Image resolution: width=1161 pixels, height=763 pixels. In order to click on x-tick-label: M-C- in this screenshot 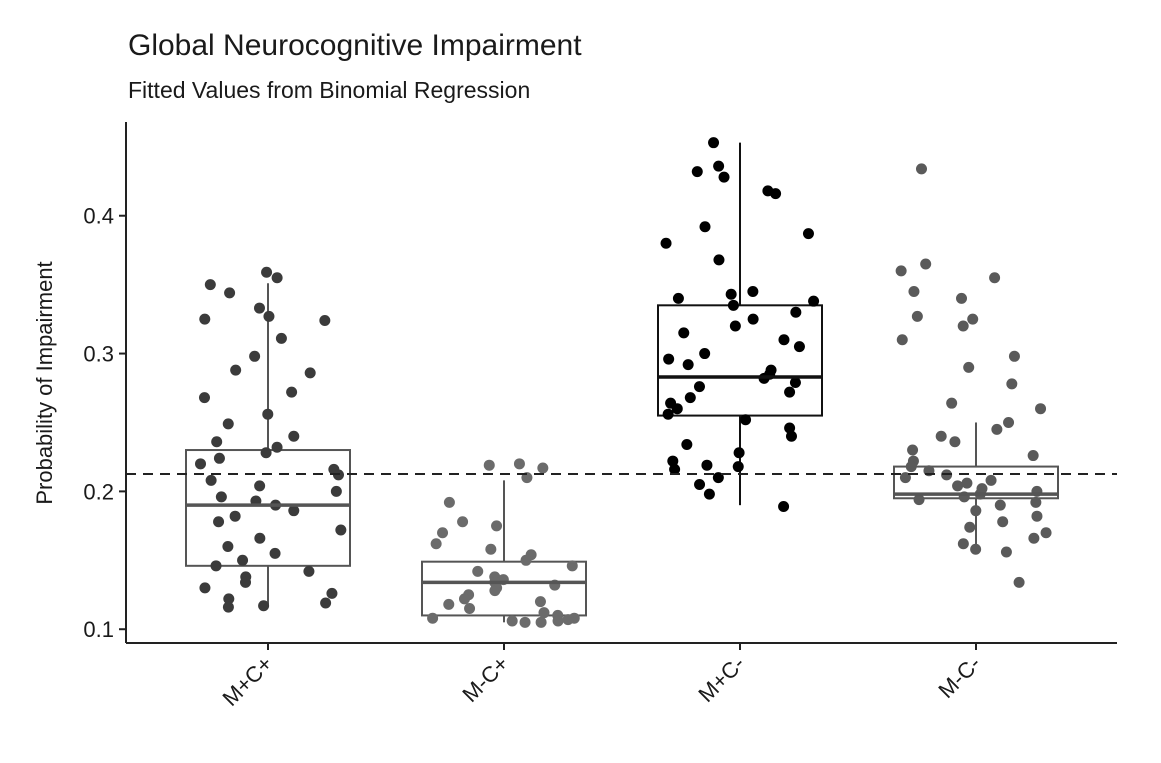, I will do `click(959, 677)`.